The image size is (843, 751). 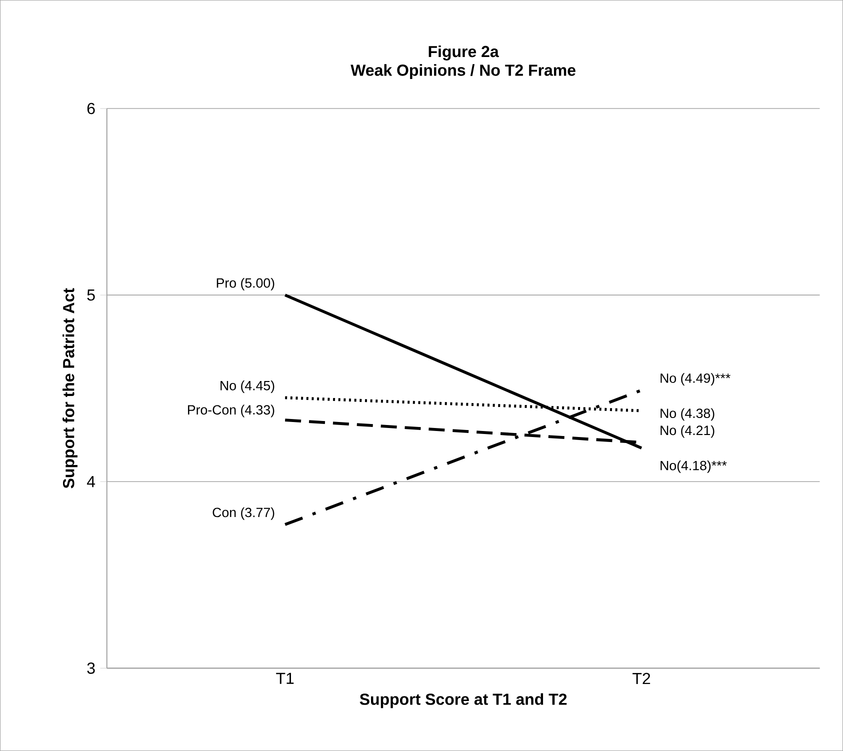 I want to click on x-axis-title: Support Score at T1 and T2, so click(x=463, y=700).